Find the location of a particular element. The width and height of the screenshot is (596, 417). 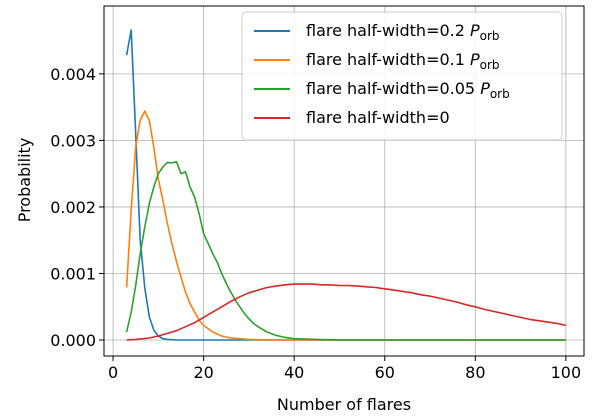

legend-label-3: flare half-width=0 is located at coordinates (378, 117).